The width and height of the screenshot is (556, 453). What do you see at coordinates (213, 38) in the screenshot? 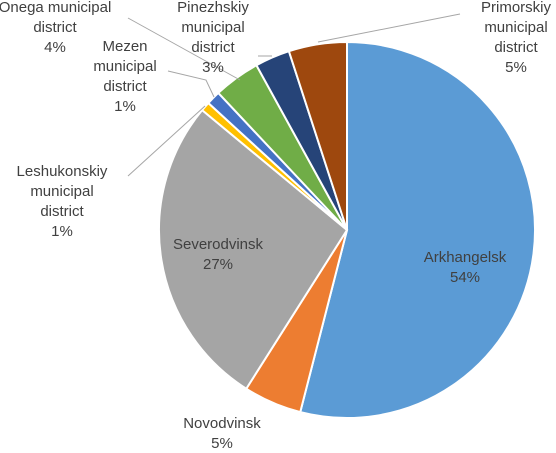
I see `slice-label: Pinezhskiy municipal district 3%` at bounding box center [213, 38].